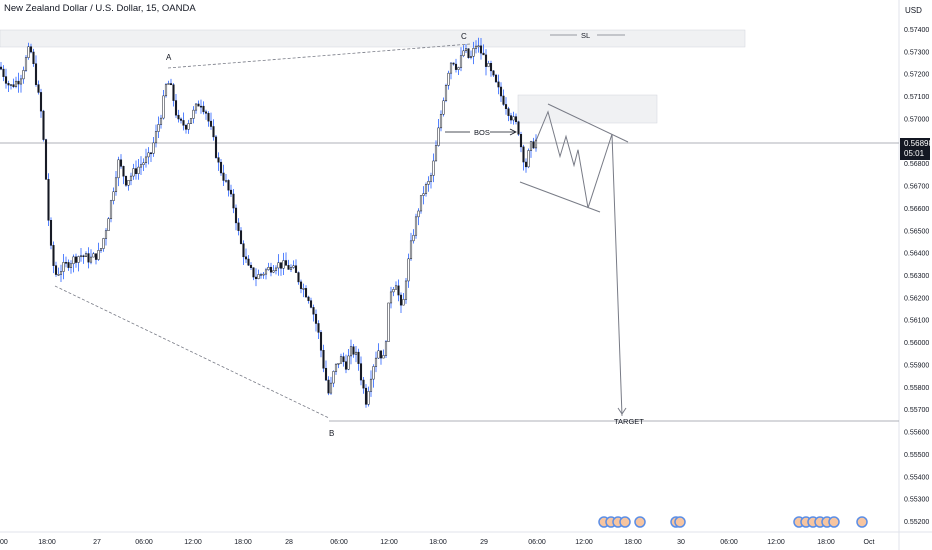  What do you see at coordinates (916, 187) in the screenshot?
I see `price-tick-label: 0.56700` at bounding box center [916, 187].